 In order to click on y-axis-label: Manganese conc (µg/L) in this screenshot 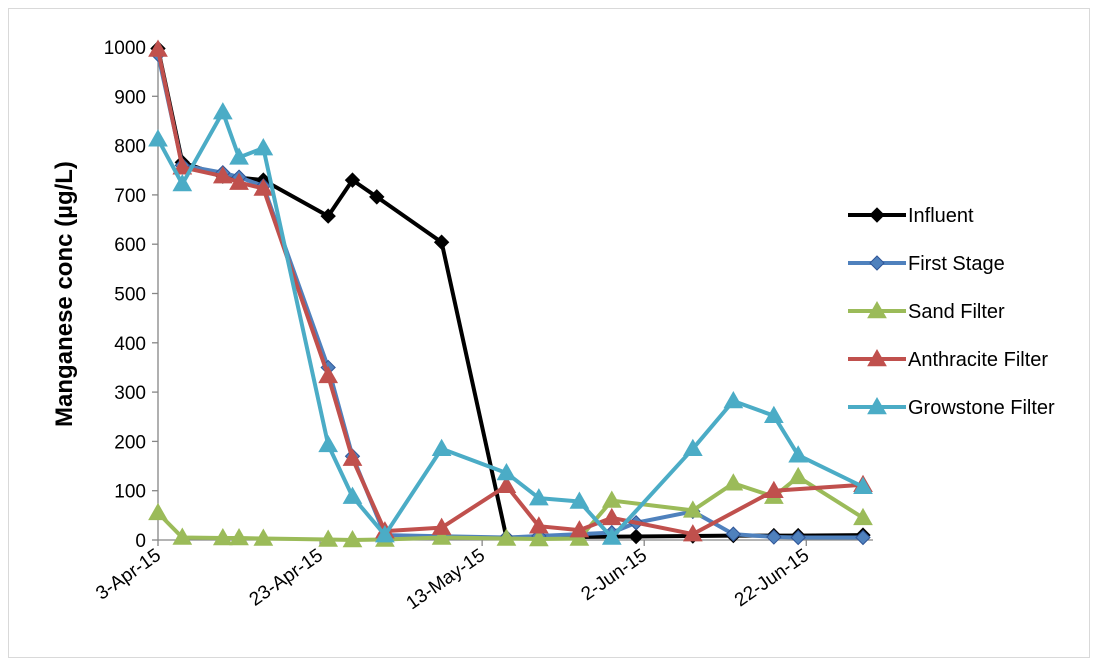, I will do `click(64, 294)`.